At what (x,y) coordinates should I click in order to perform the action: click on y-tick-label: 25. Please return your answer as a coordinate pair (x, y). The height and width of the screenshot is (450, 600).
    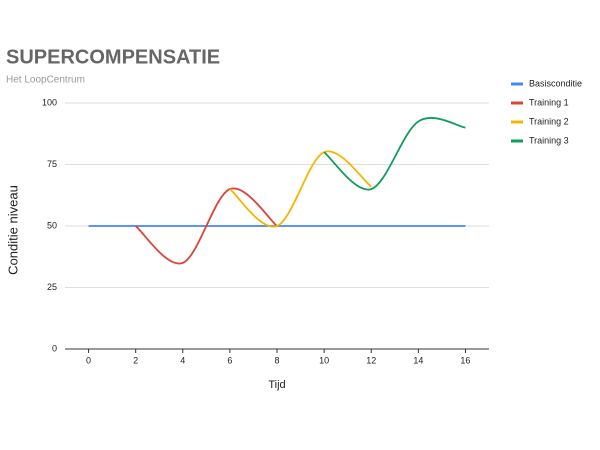
    Looking at the image, I should click on (52, 287).